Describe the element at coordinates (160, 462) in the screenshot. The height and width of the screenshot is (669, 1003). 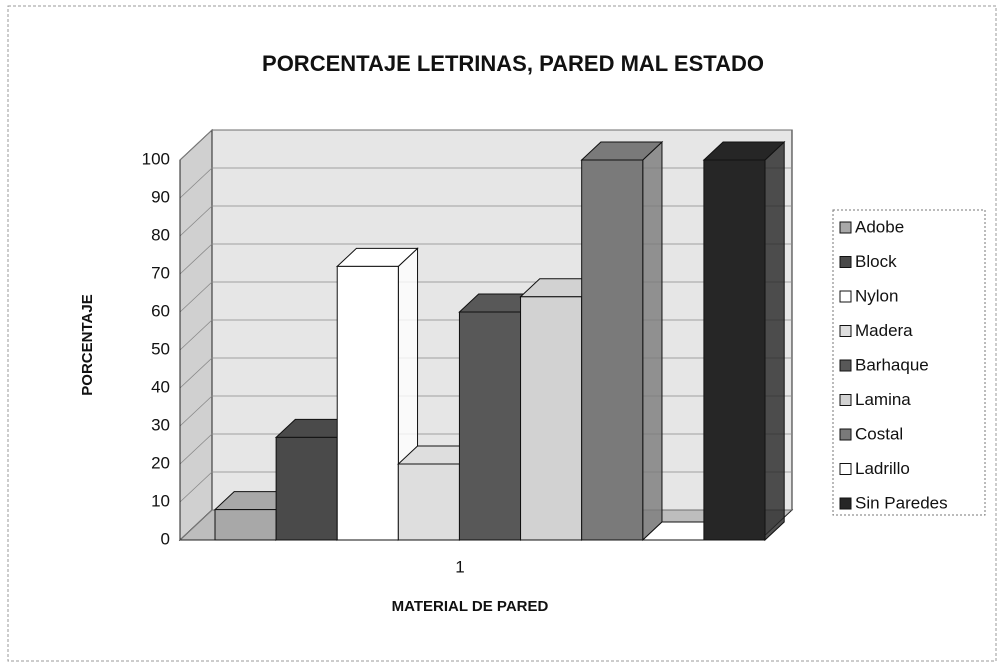
I see `y-tick-label: 20` at that location.